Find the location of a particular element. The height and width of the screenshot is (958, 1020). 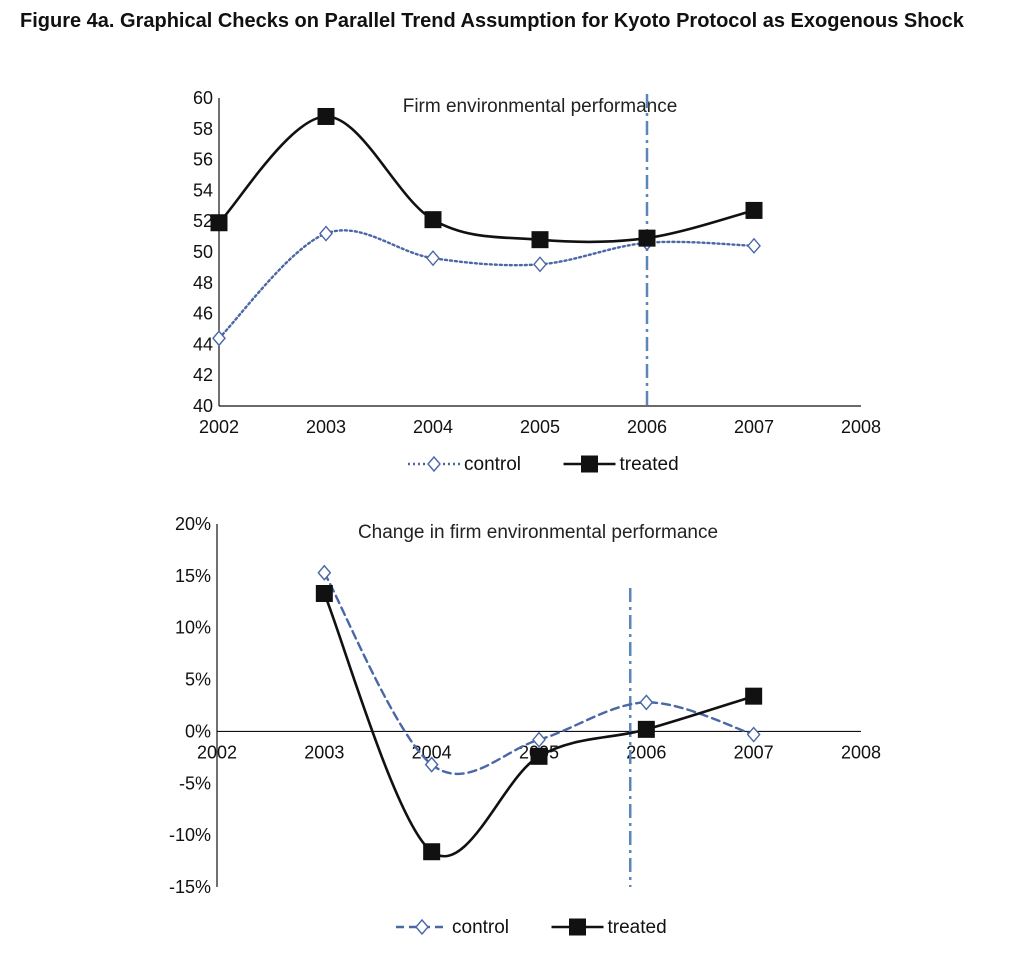

y-tick-label: 46 is located at coordinates (203, 314).